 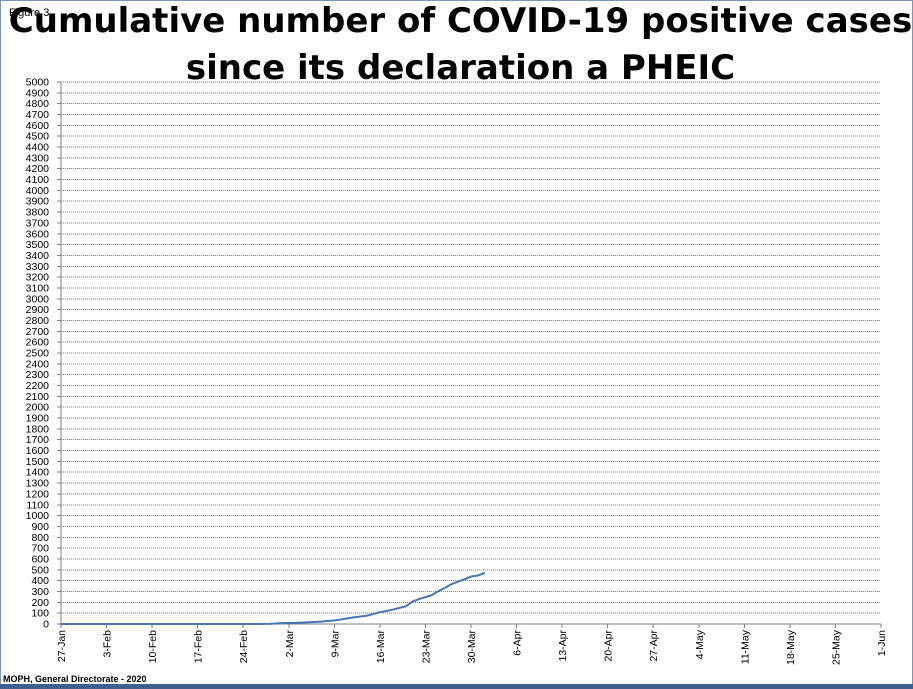 I want to click on y-tick-label: 1600, so click(x=38, y=451).